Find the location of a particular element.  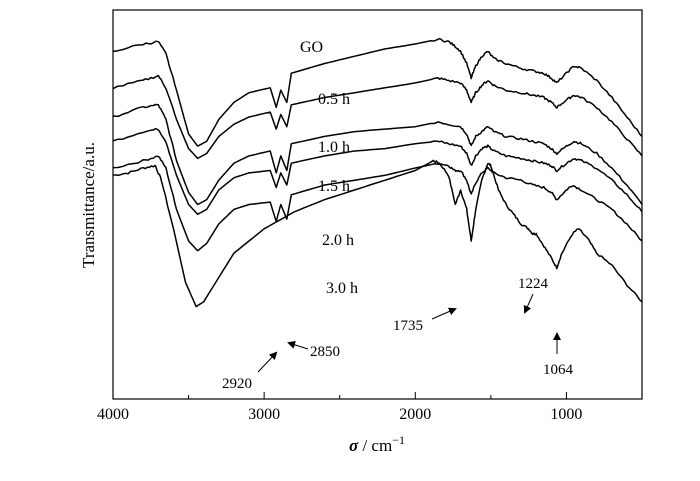

annotation-1224: 1224 is located at coordinates (533, 284).